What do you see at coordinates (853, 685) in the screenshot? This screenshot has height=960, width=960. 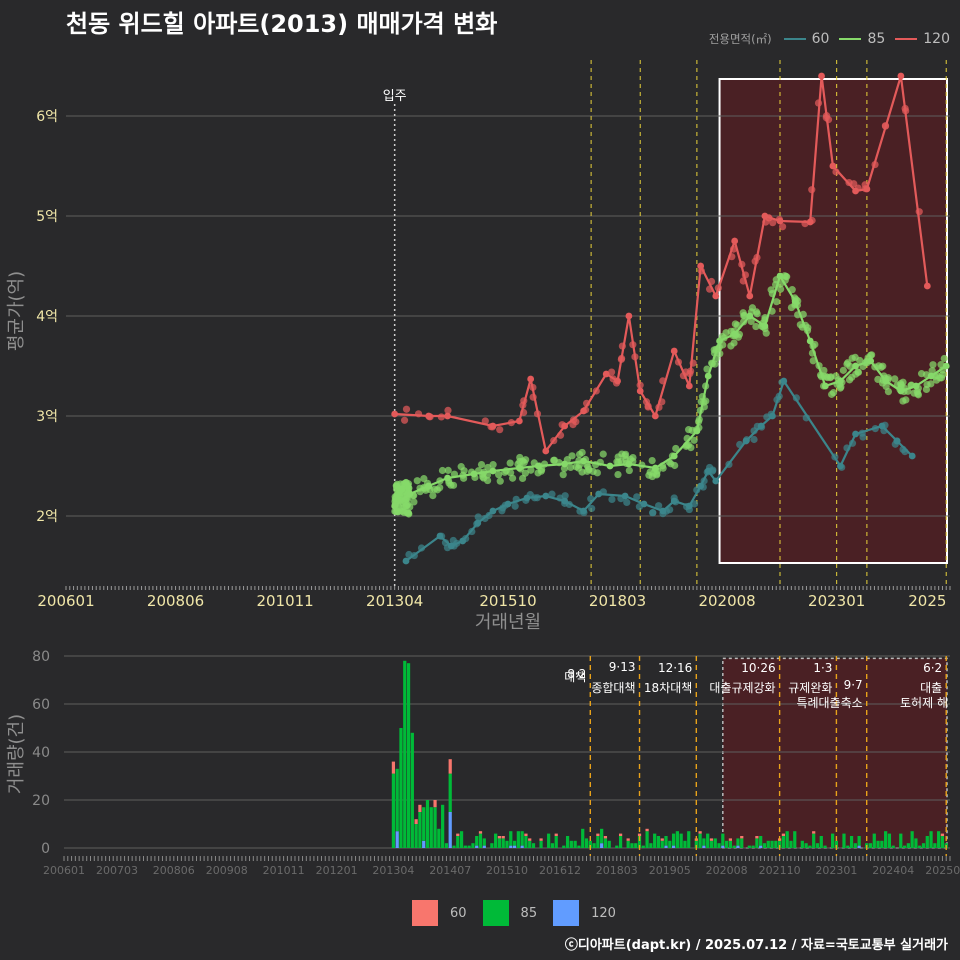 I see `policy-label-top: 9·7` at bounding box center [853, 685].